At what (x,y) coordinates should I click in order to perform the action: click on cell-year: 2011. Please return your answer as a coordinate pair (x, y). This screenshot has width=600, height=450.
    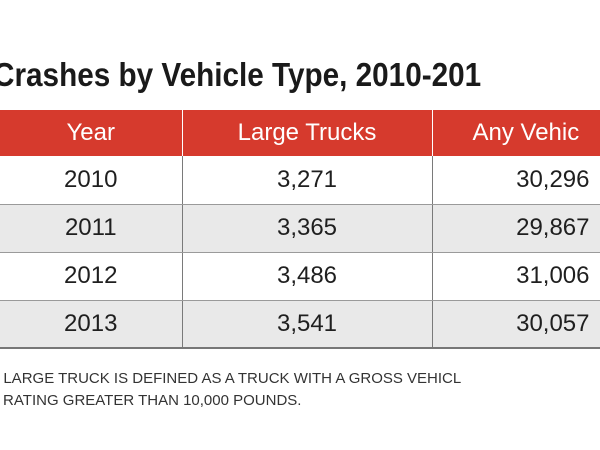
    Looking at the image, I should click on (91, 228).